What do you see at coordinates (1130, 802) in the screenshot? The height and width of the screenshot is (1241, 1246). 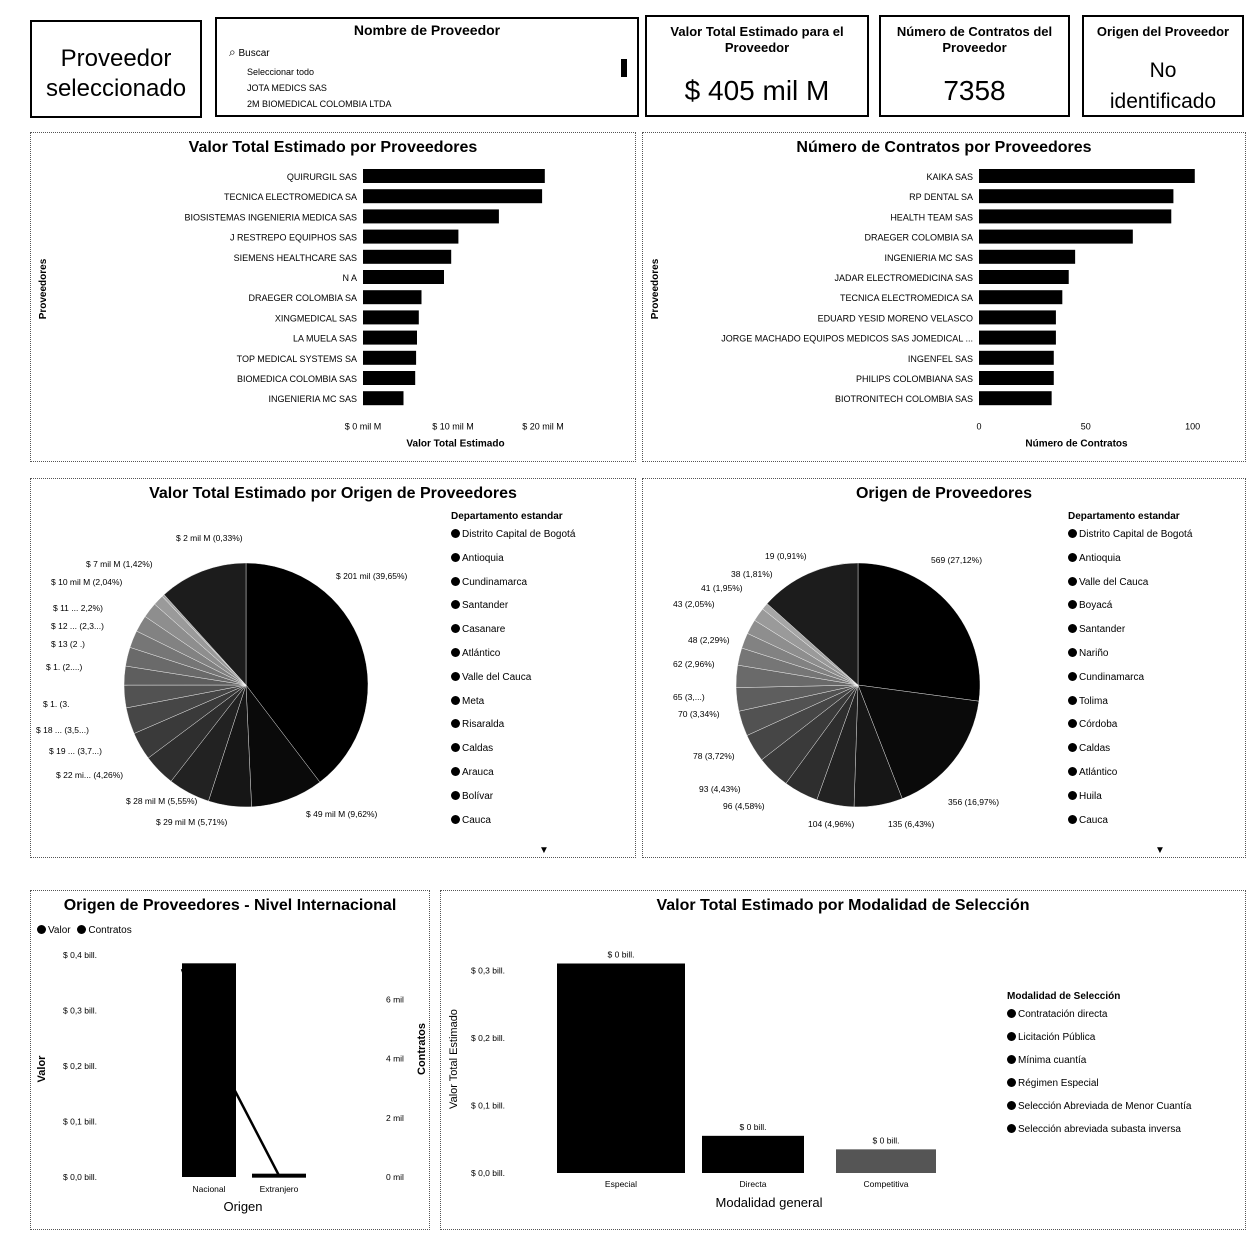 I see `legend-item: Huila` at bounding box center [1130, 802].